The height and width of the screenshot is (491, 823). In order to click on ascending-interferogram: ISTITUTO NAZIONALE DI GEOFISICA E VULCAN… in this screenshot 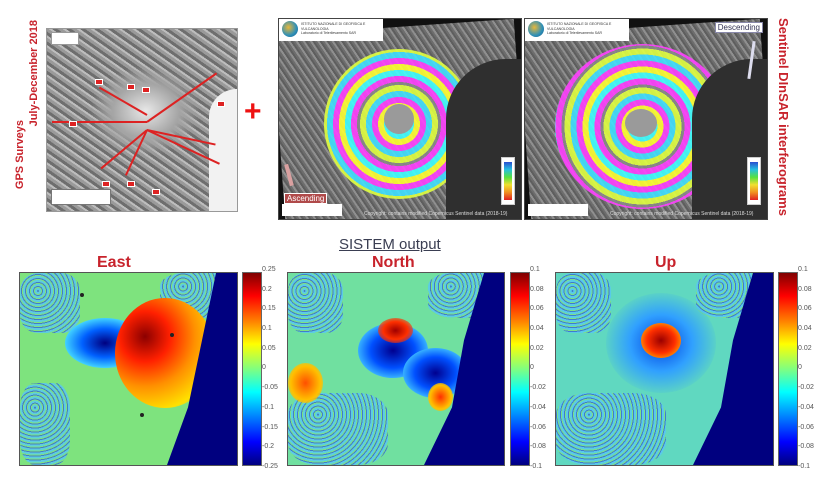, I will do `click(400, 119)`.